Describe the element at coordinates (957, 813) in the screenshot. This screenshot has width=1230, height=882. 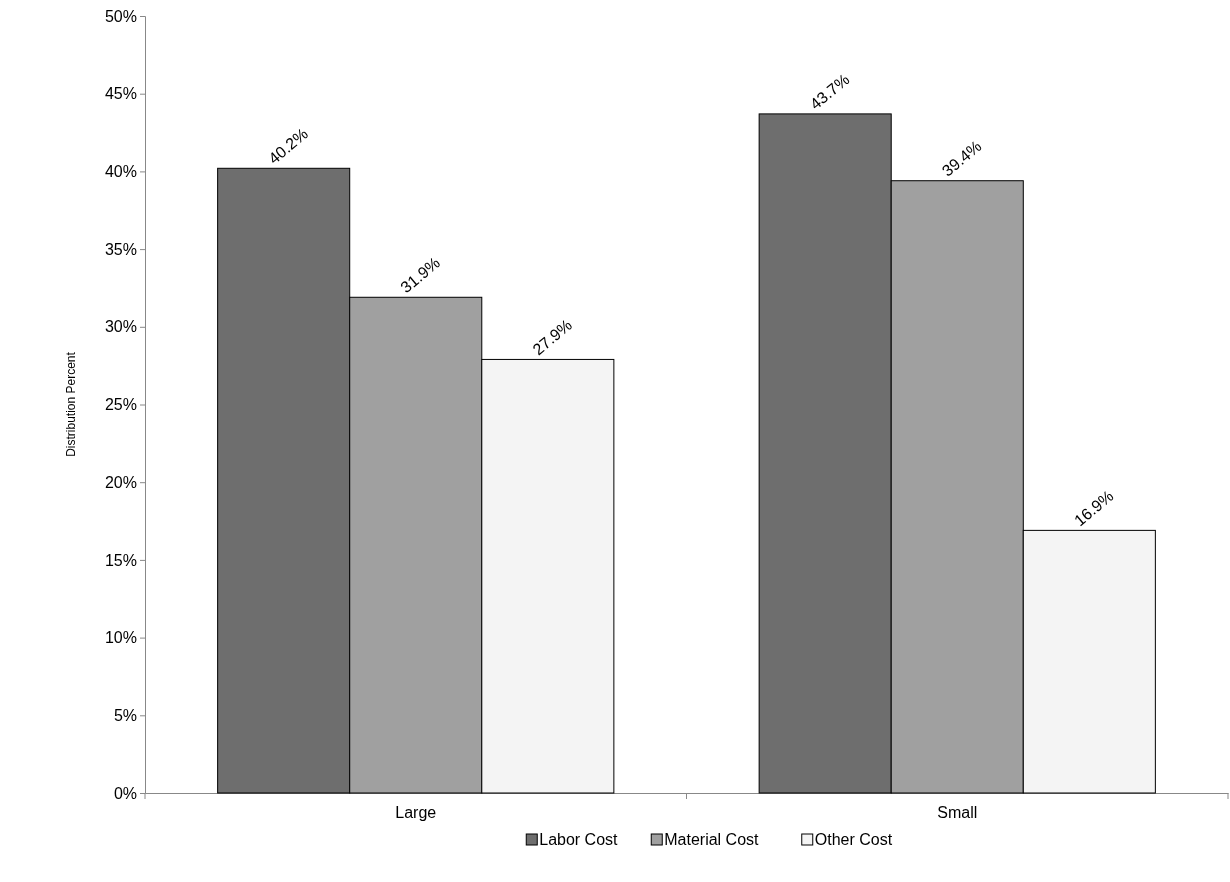
I see `x-tick-label: Small` at that location.